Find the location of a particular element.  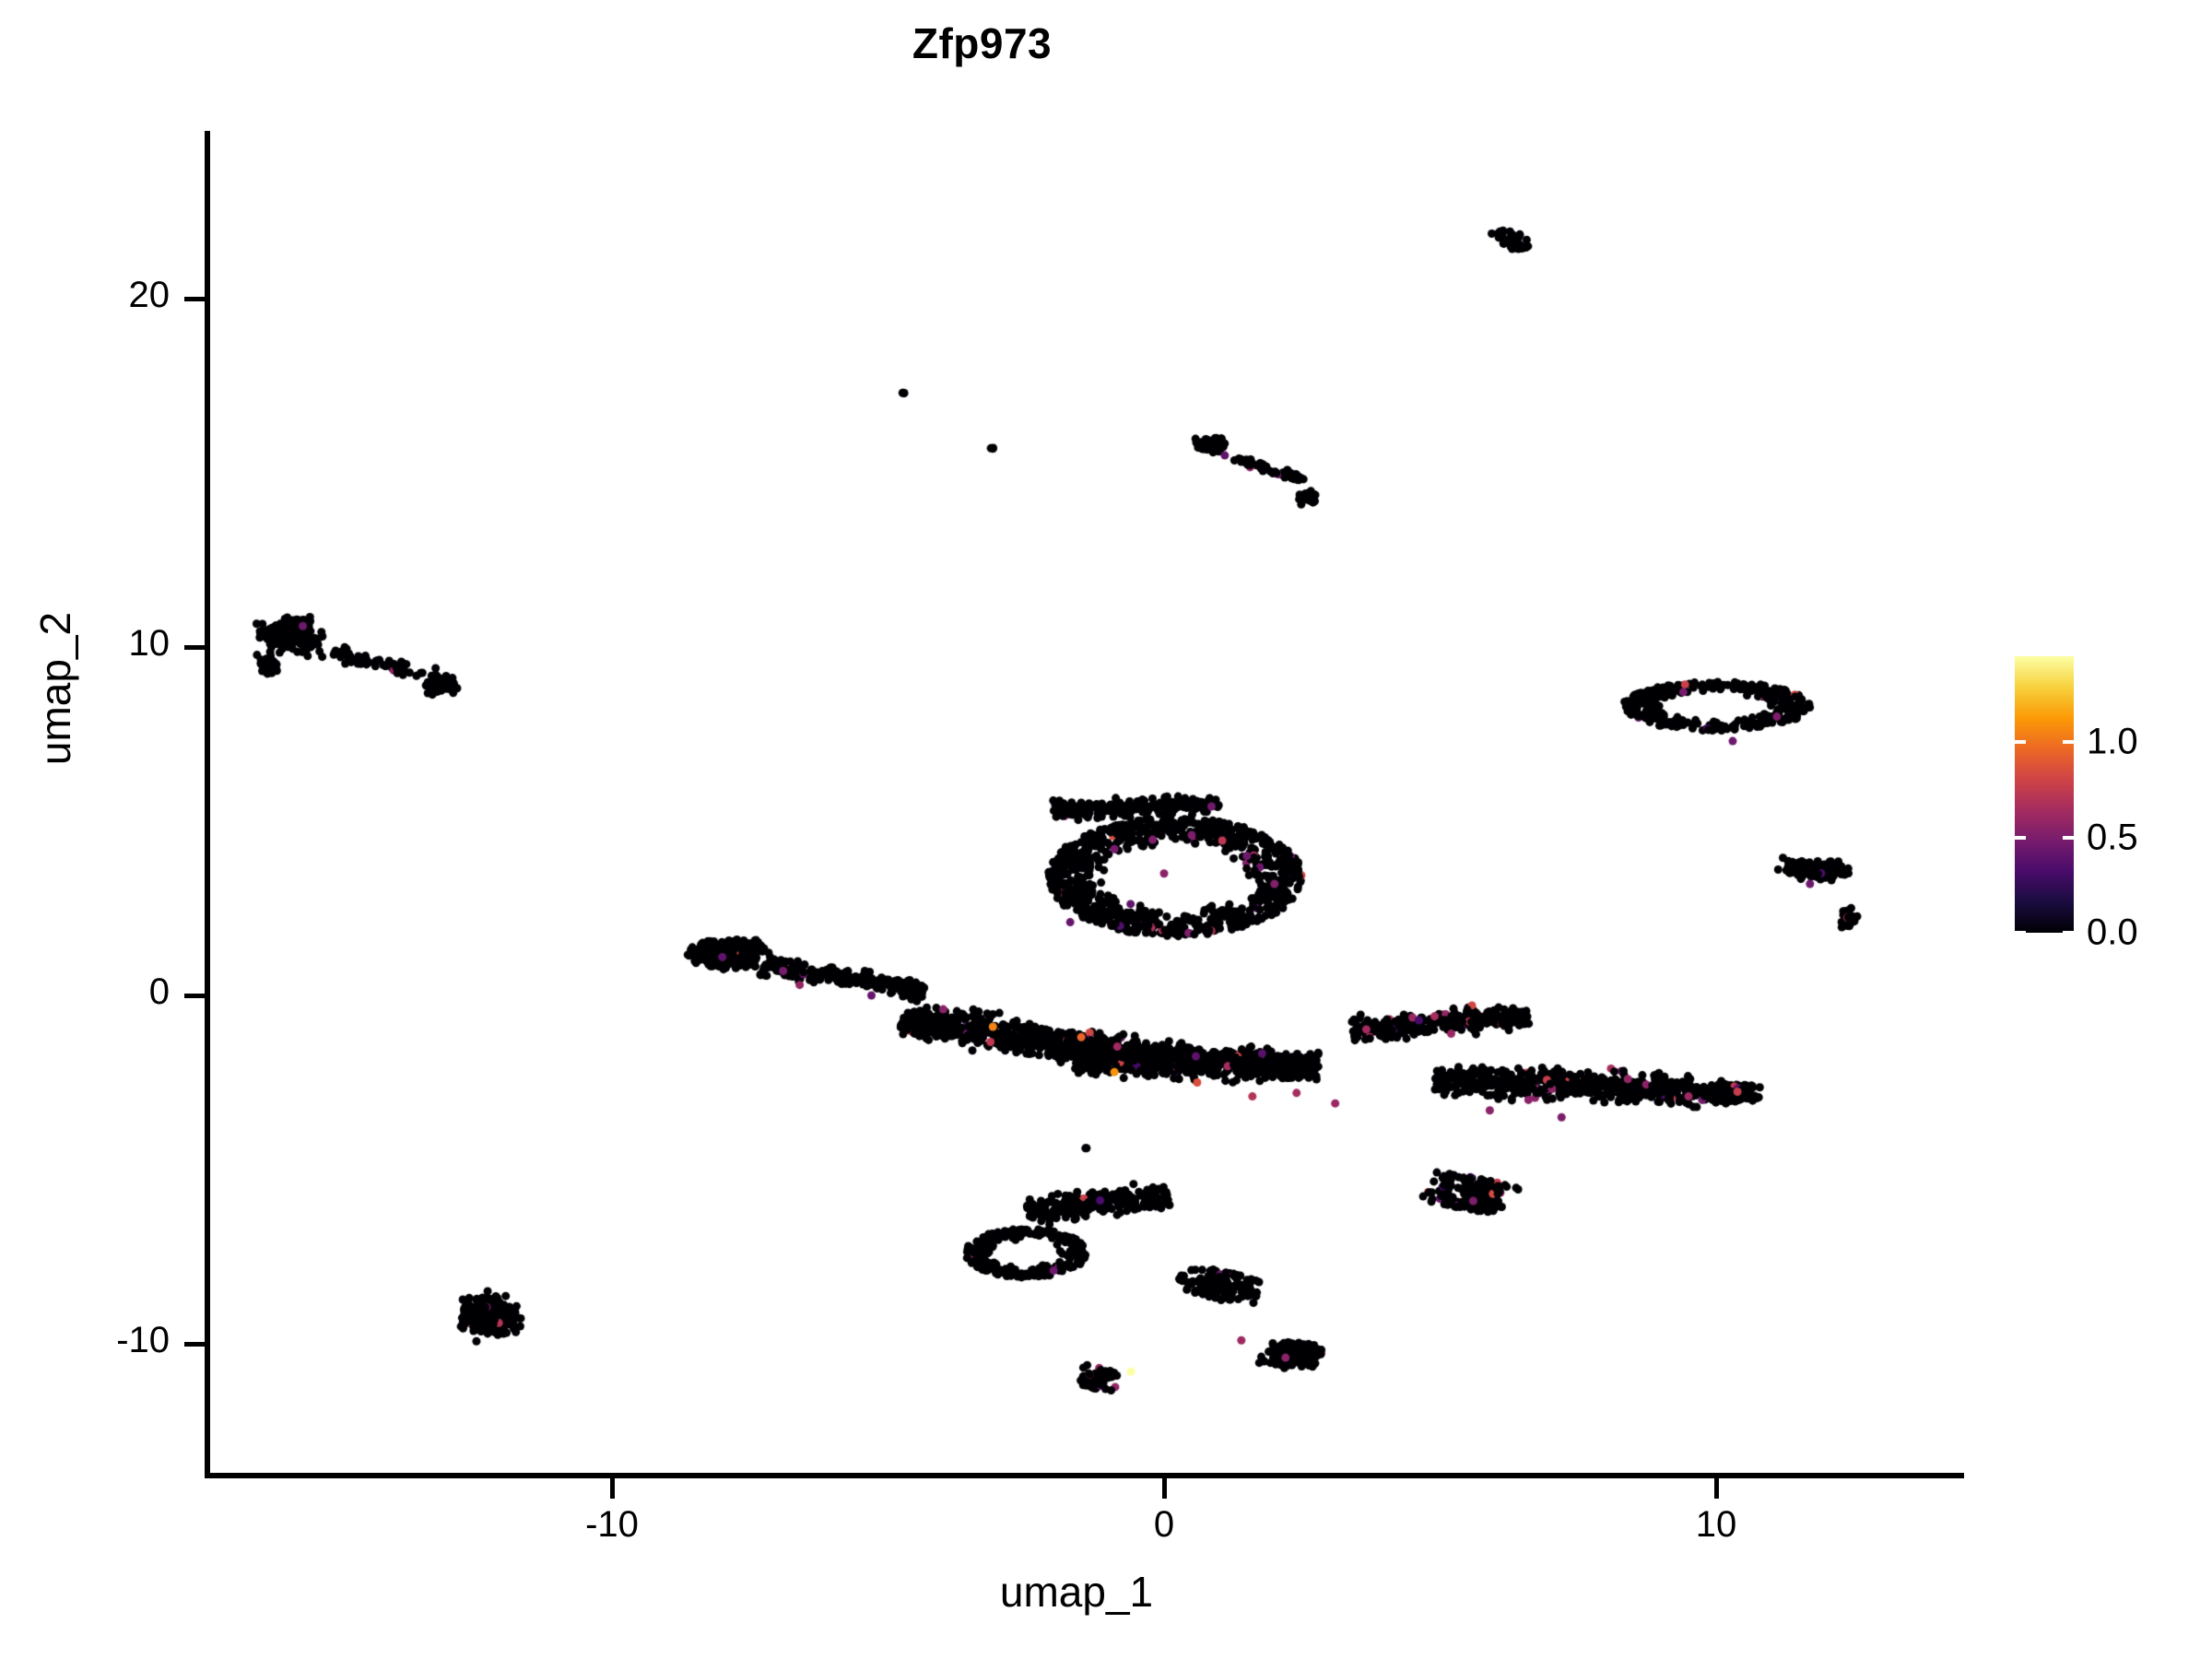

colorbar-tick-label: 0.5 is located at coordinates (2112, 837).